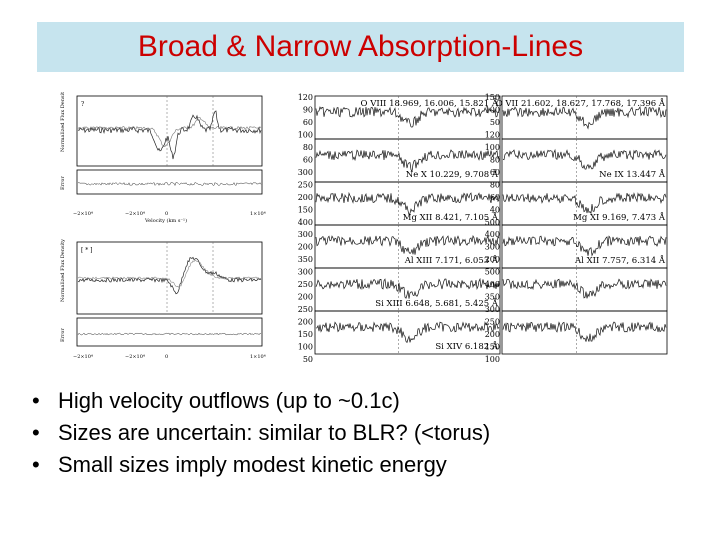 The image size is (720, 540). I want to click on line-id-label: O VIII 18.969, 16.006, 15.821 Å, so click(430, 103).